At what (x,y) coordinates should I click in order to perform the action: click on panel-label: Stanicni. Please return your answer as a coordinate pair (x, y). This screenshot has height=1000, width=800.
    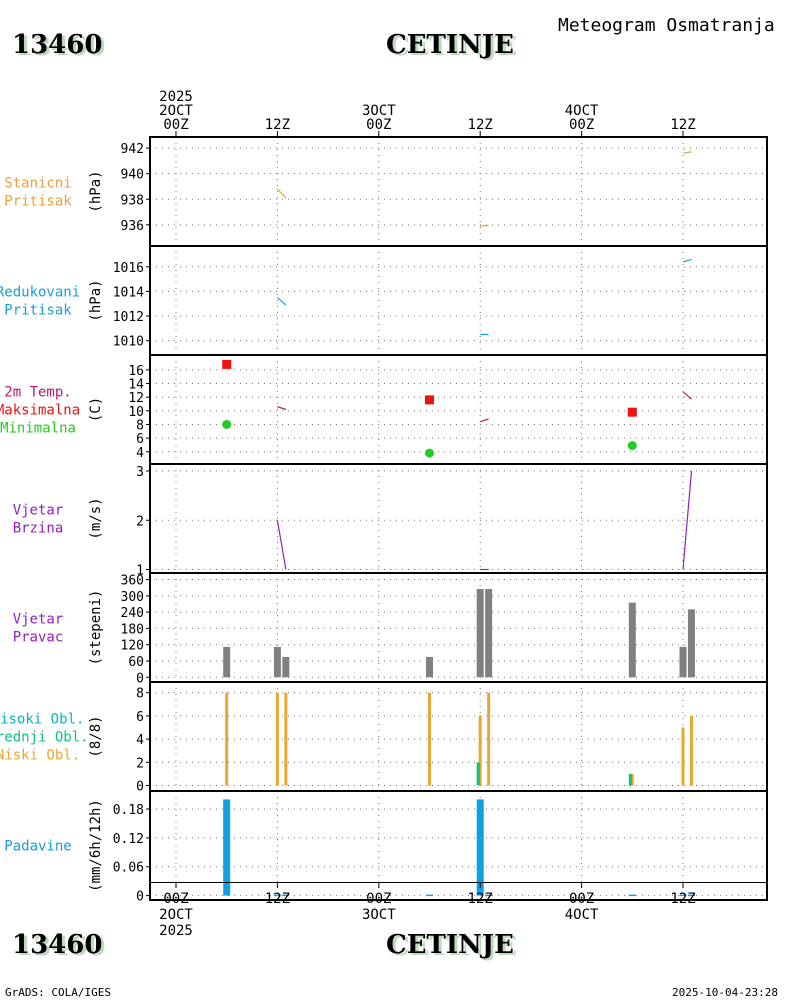
    Looking at the image, I should click on (37, 184).